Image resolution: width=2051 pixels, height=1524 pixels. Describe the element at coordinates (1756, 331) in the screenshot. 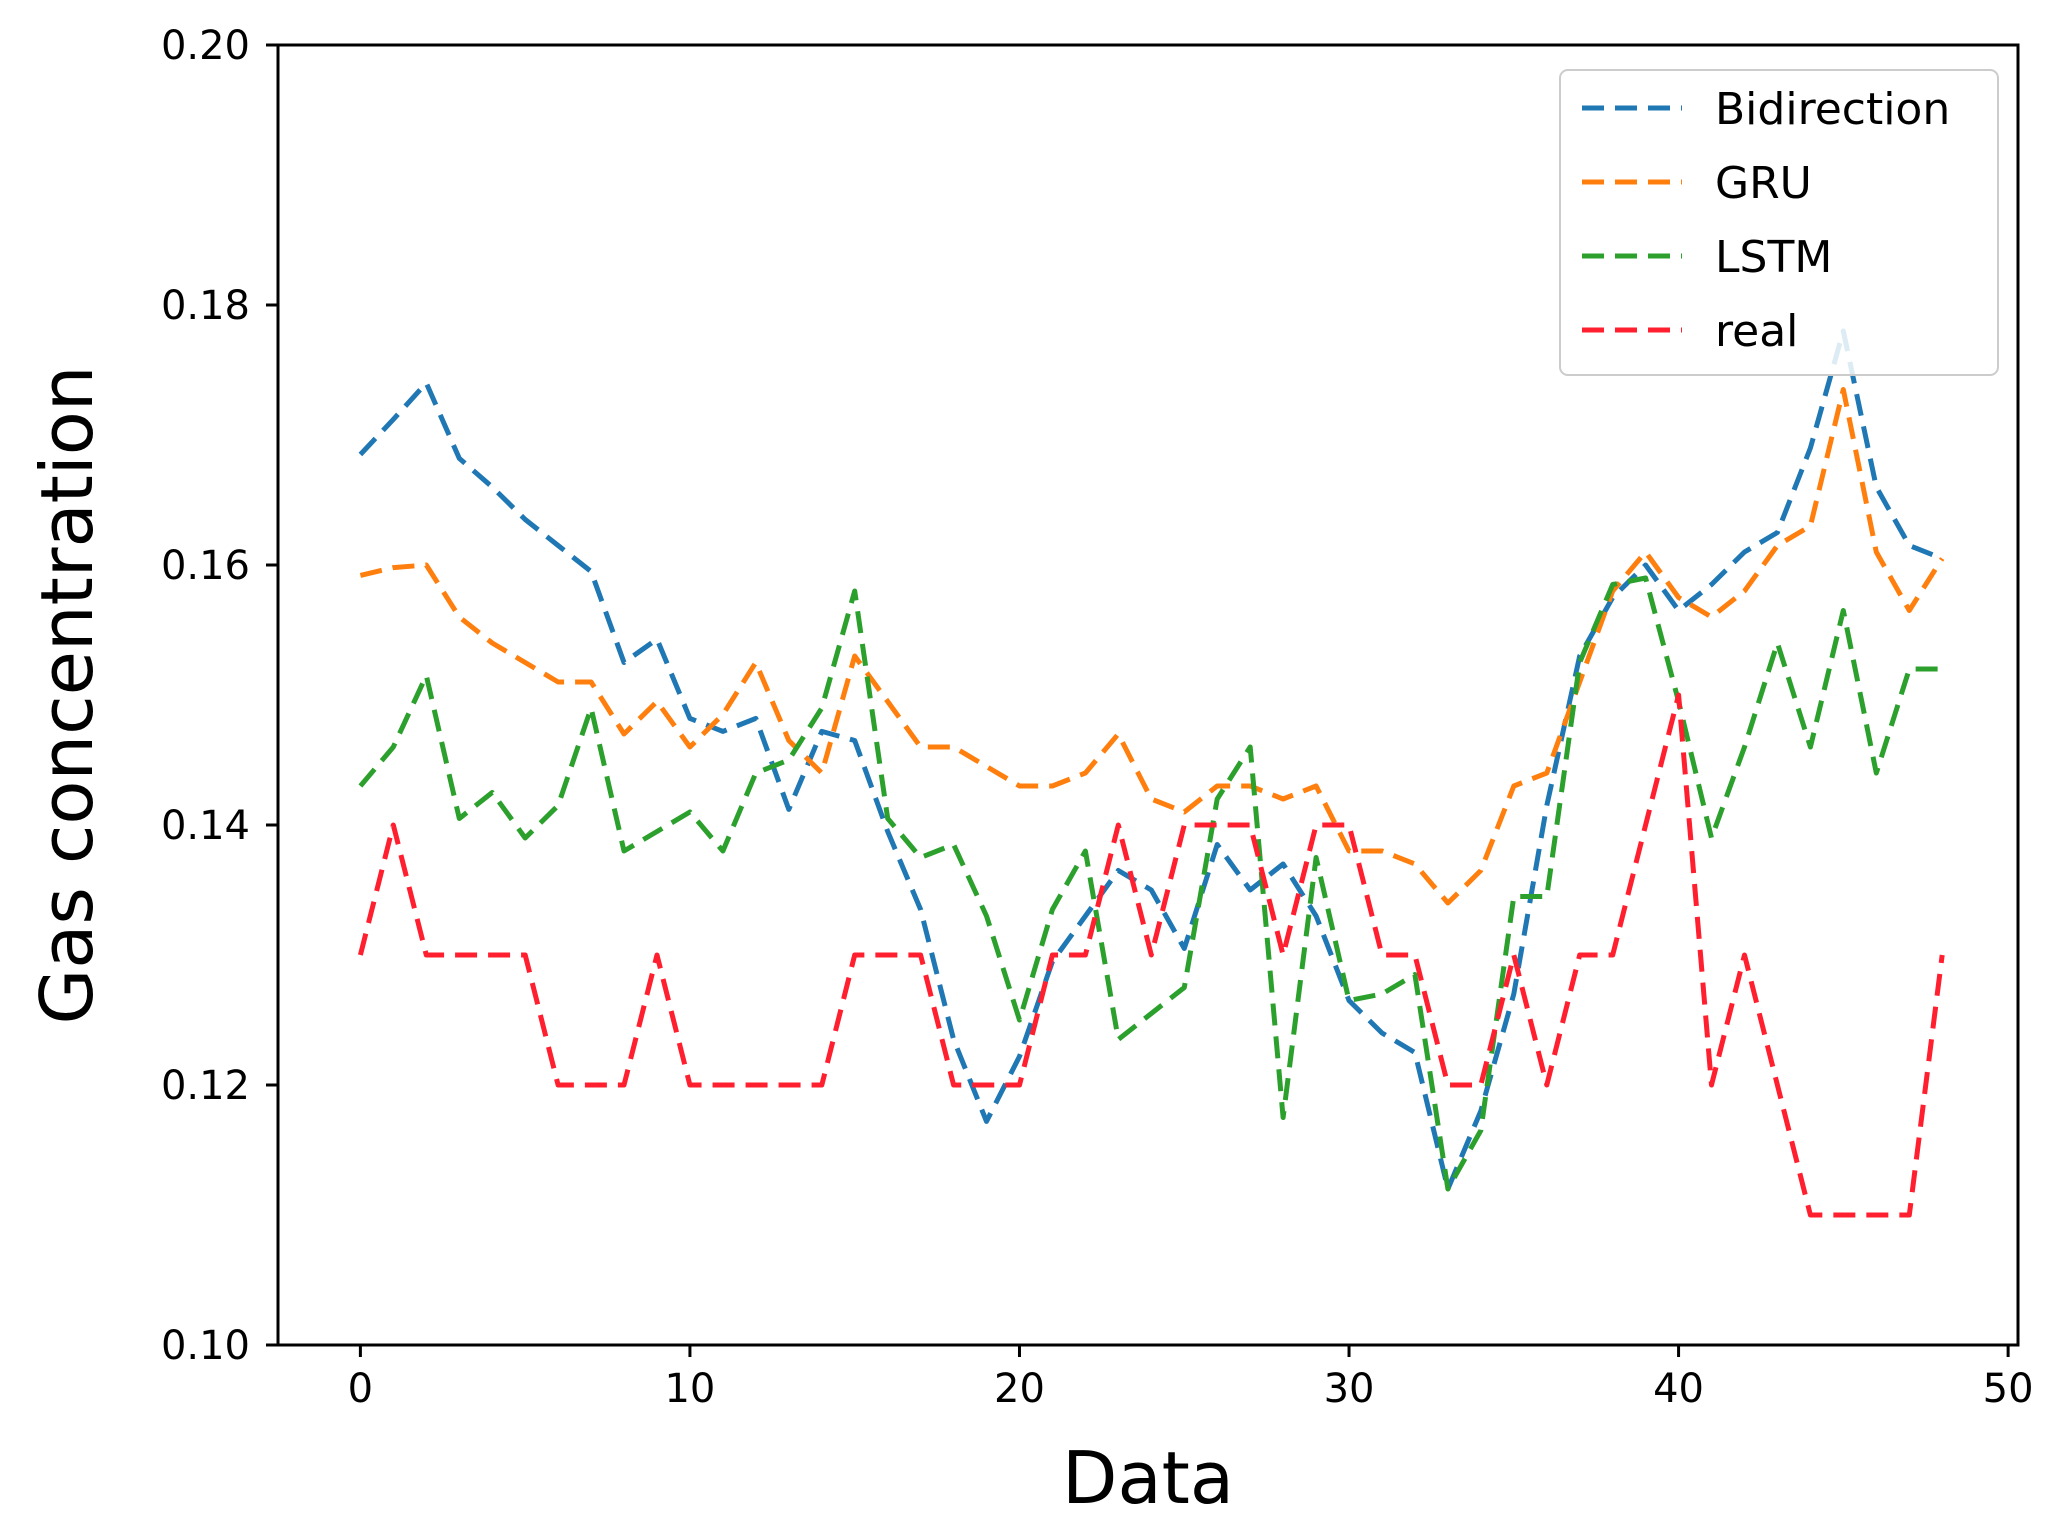

I see `legend-label-real: real` at that location.